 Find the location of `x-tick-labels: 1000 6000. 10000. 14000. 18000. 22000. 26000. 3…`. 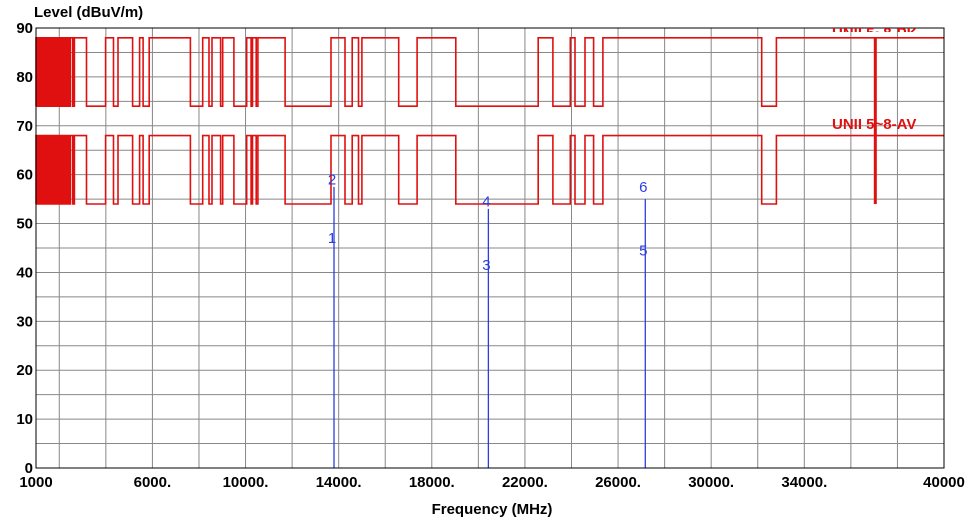

x-tick-labels: 1000 6000. 10000. 14000. 18000. 22000. 26000. 3… is located at coordinates (492, 482).